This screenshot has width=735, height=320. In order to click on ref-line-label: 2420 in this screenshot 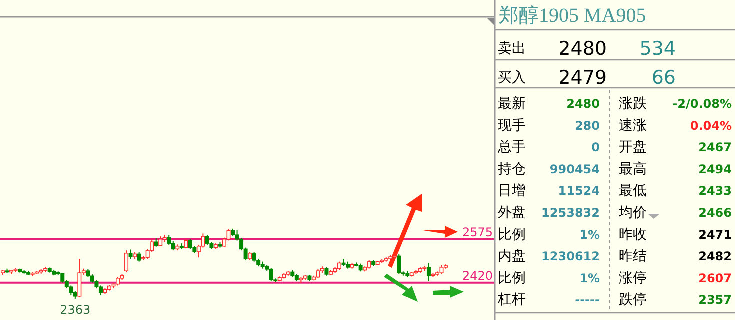, I will do `click(477, 275)`.